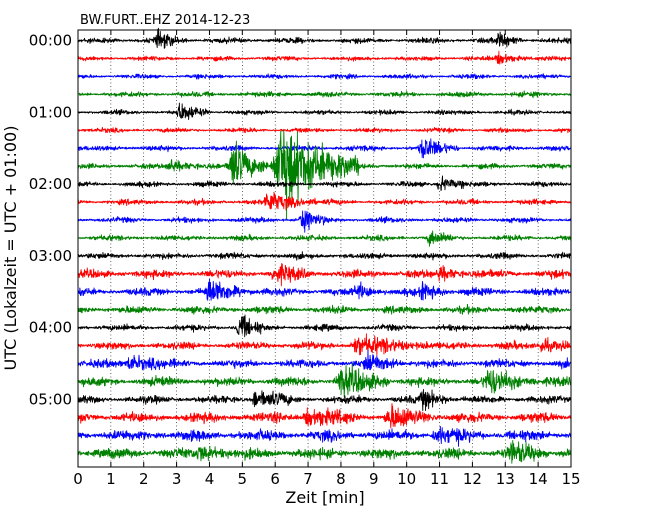  I want to click on y-axis-label: UTC (Lokalzeit = UTC + 01:00), so click(10, 248).